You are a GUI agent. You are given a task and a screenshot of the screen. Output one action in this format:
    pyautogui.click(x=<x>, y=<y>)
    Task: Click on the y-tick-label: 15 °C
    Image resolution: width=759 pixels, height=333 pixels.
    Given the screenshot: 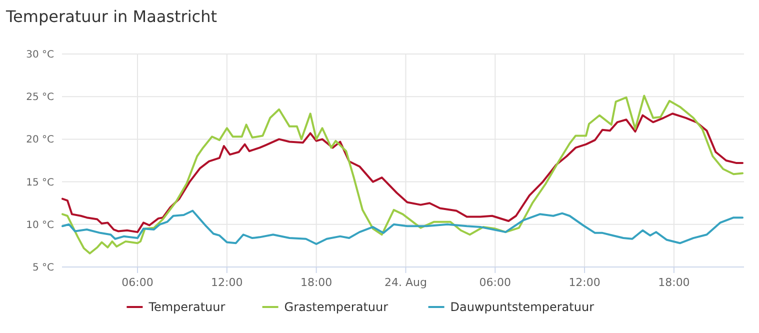 What is the action you would take?
    pyautogui.click(x=40, y=182)
    